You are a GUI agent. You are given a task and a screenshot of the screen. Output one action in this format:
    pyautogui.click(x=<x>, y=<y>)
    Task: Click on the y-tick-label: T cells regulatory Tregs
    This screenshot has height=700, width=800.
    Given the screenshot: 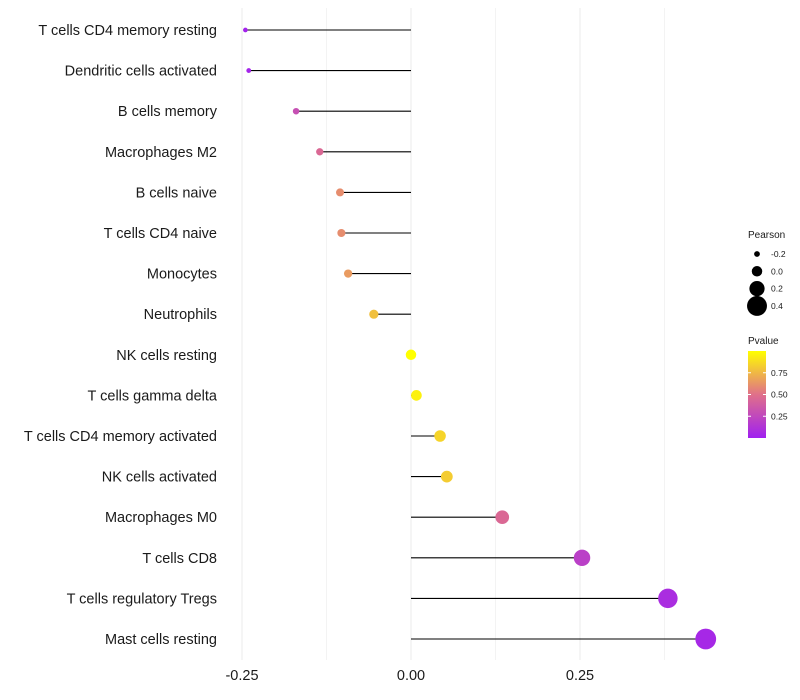 What is the action you would take?
    pyautogui.click(x=142, y=599)
    